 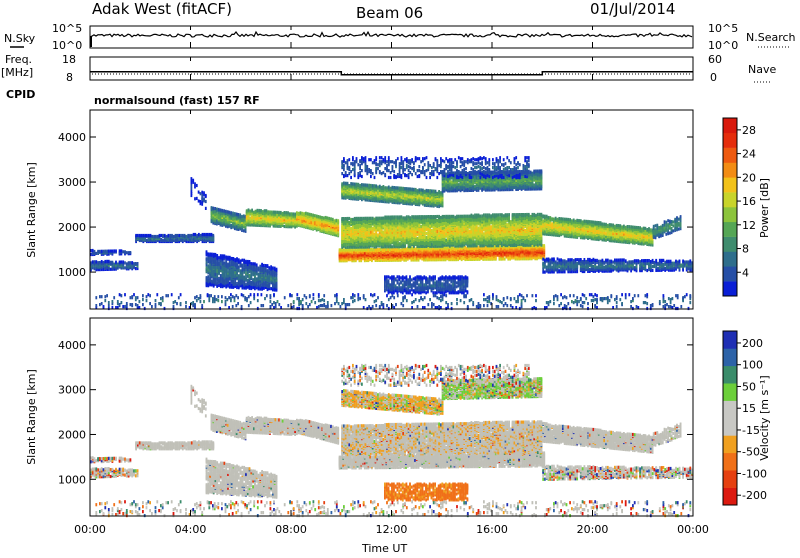 I want to click on freq-left-tick-top: 18, so click(x=69, y=59).